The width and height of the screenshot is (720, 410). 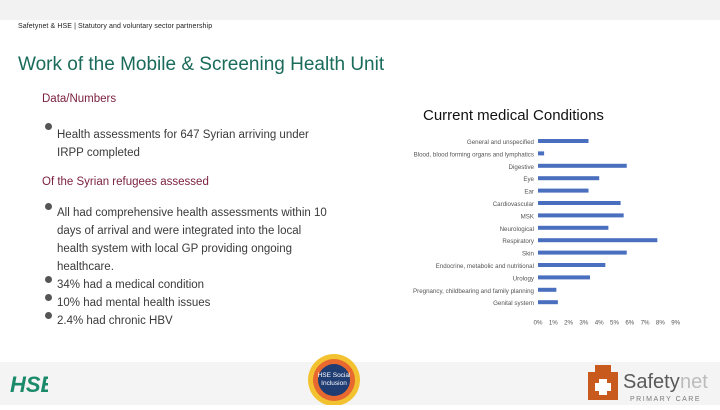 I want to click on category-label: Eye, so click(x=528, y=179).